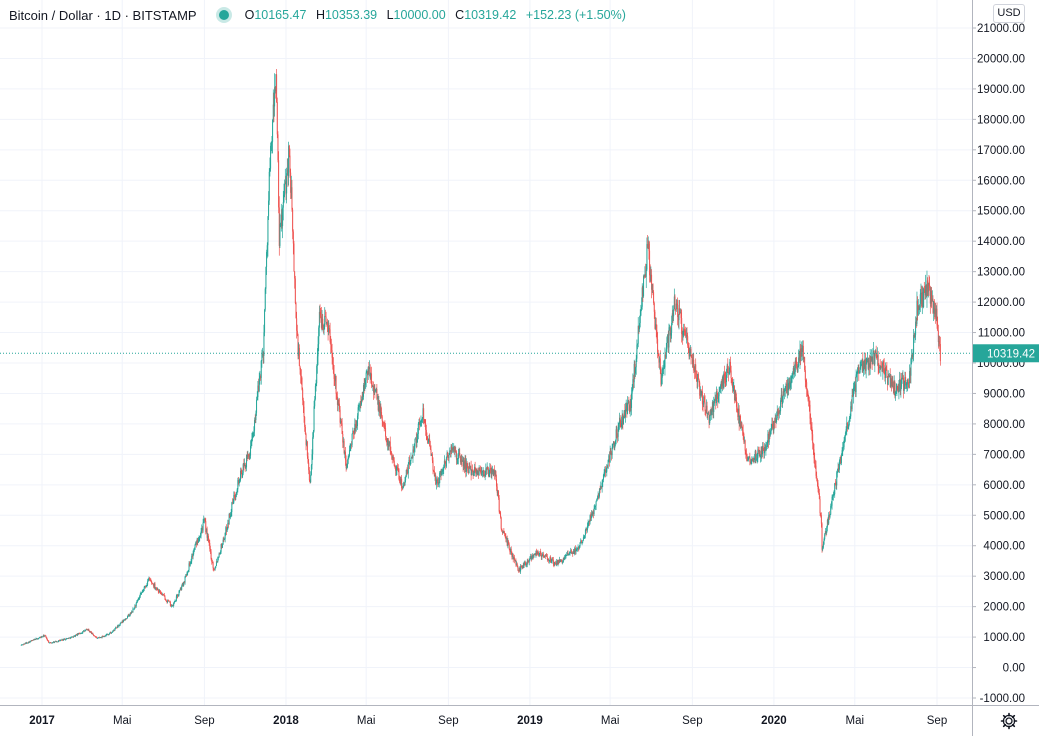  I want to click on y-tick-label: 6000.00, so click(1004, 486).